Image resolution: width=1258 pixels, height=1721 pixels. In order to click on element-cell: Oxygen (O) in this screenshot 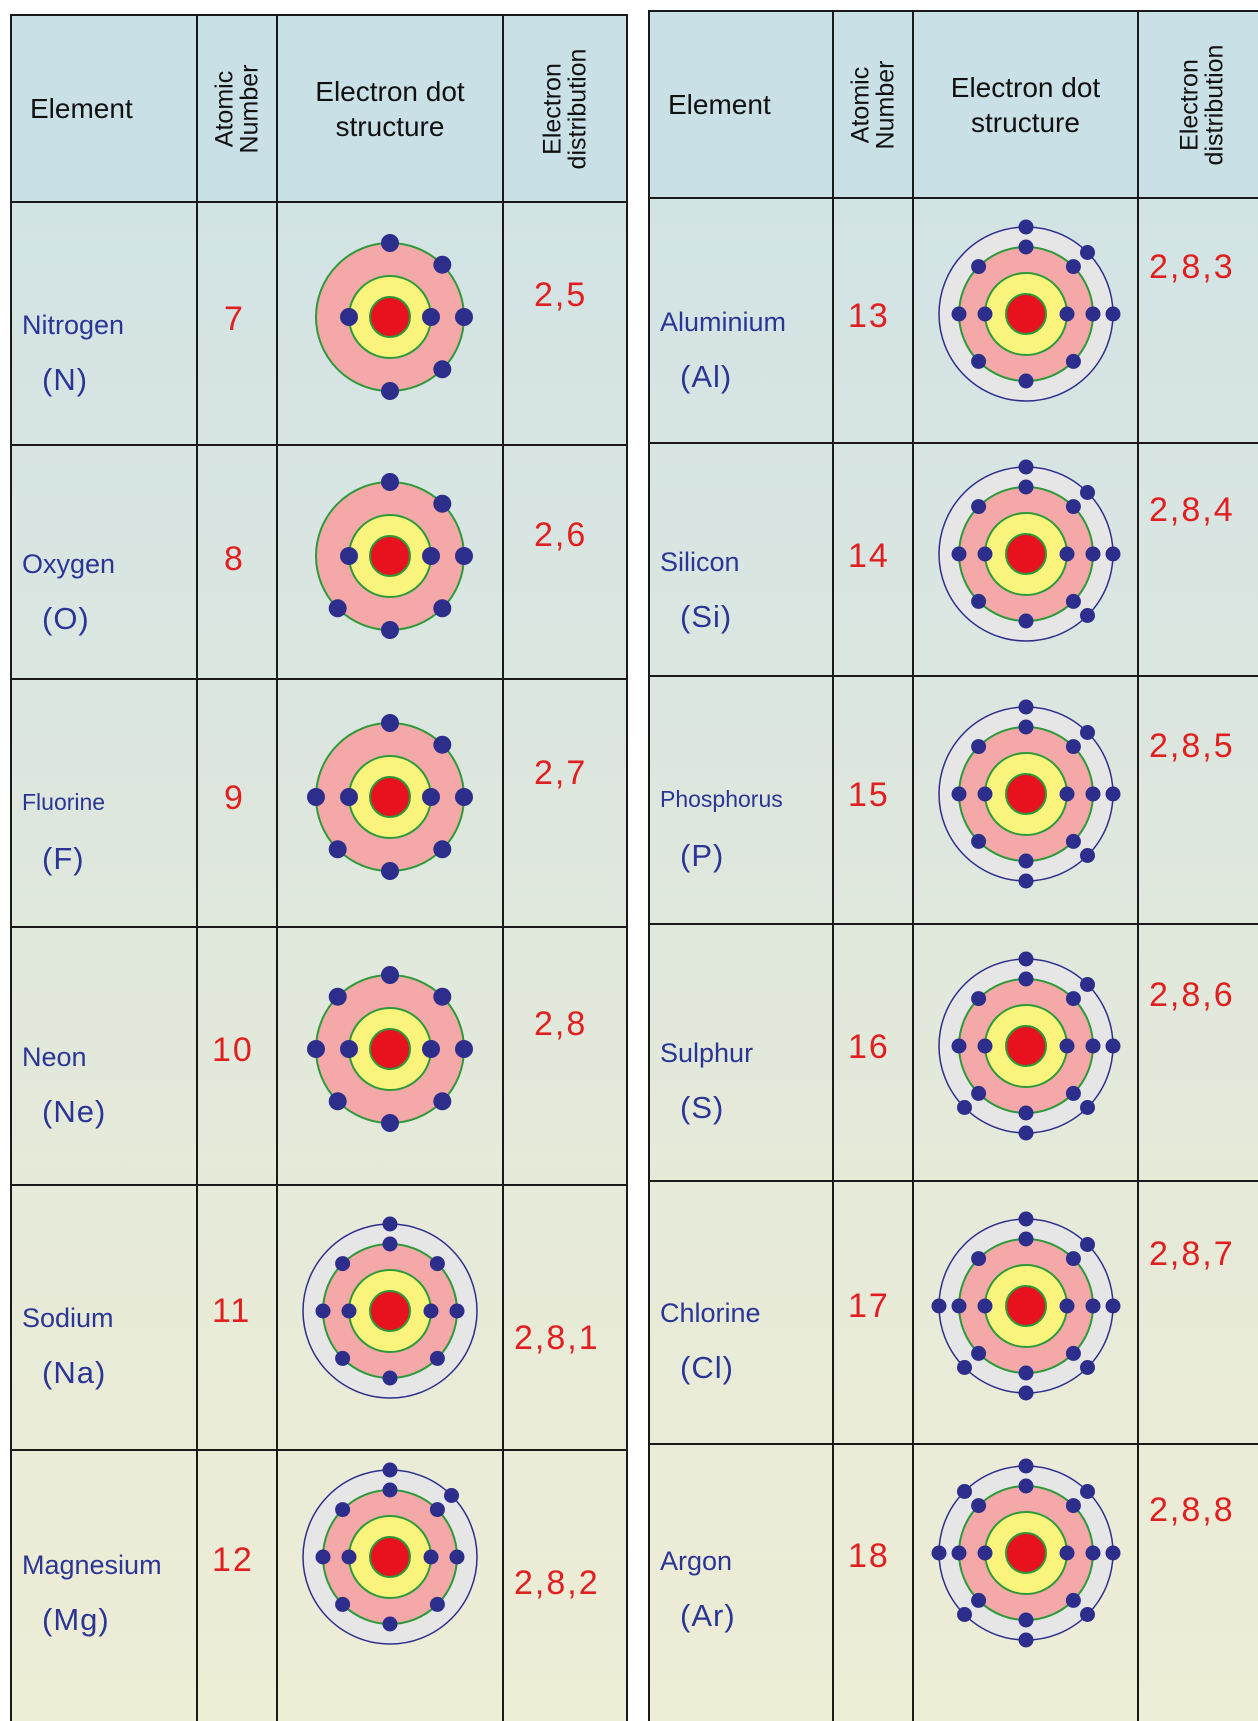, I will do `click(105, 563)`.